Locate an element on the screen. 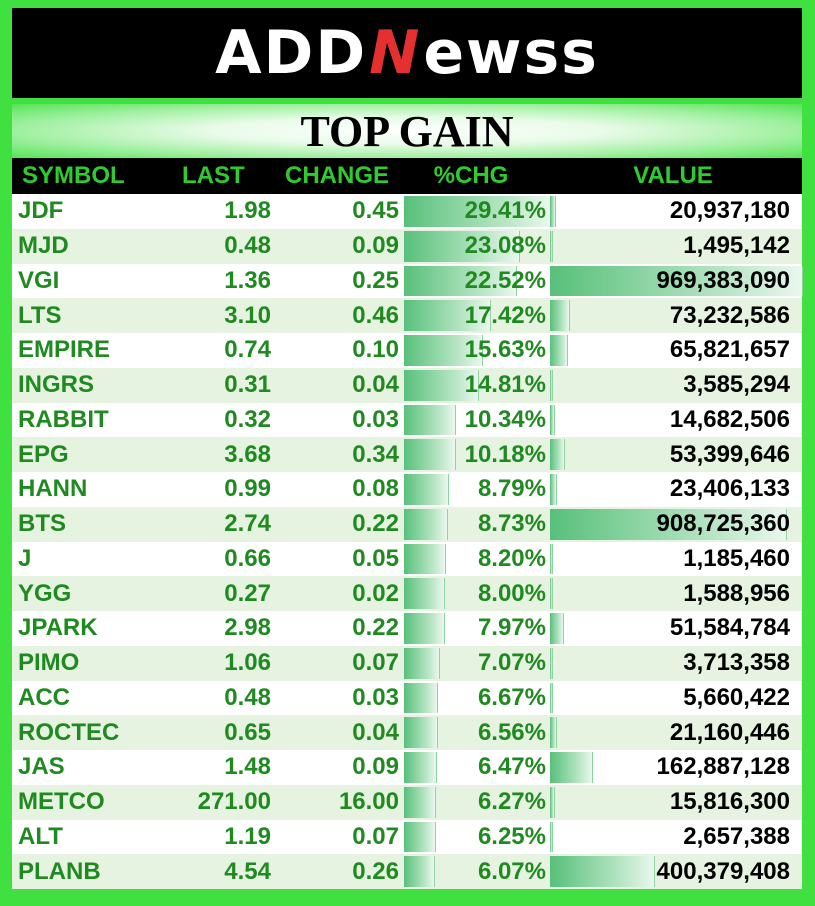  table-row: INGRS 0.31 0.04 14.81% 3,585,294 is located at coordinates (407, 385).